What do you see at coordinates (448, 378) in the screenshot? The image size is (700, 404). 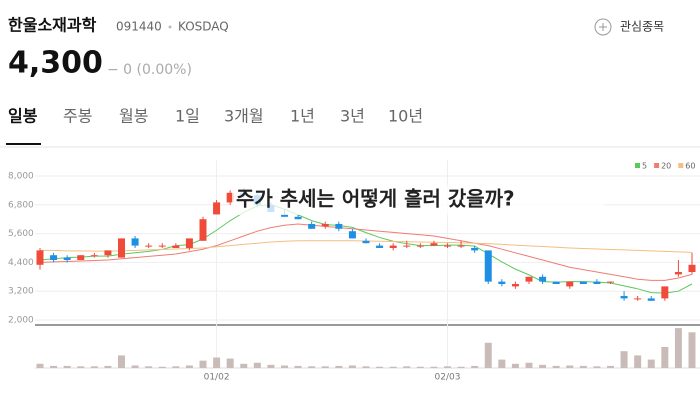 I see `x-tick-label: 02/03` at bounding box center [448, 378].